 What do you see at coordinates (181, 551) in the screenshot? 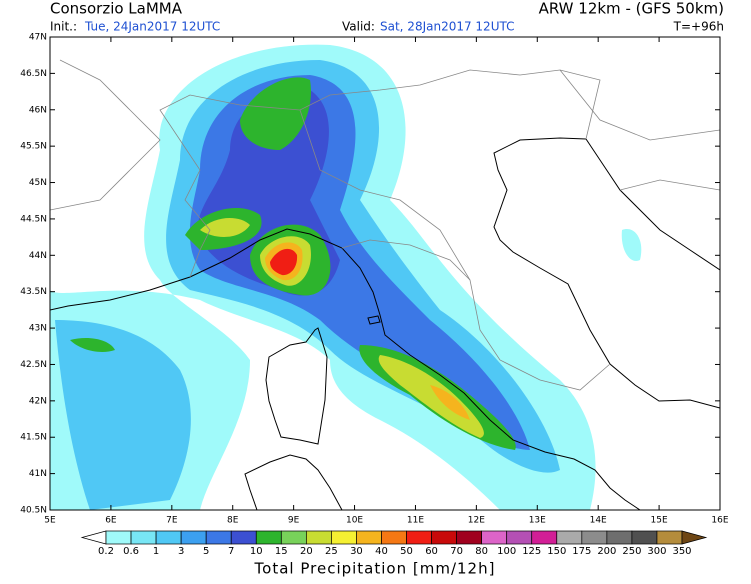
I see `colorbar-label: 3` at bounding box center [181, 551].